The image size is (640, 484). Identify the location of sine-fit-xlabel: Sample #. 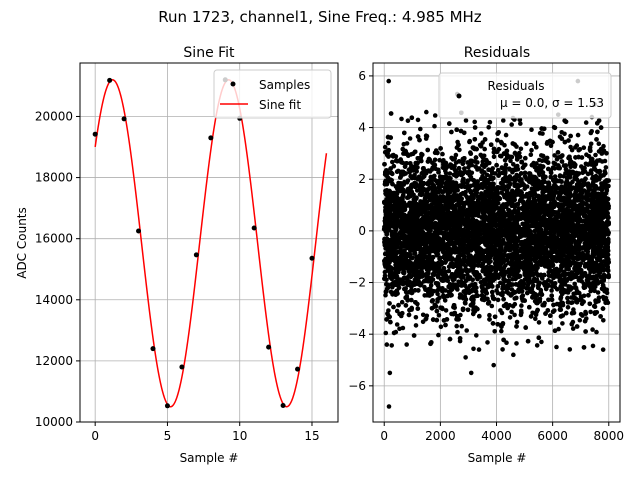
(209, 458).